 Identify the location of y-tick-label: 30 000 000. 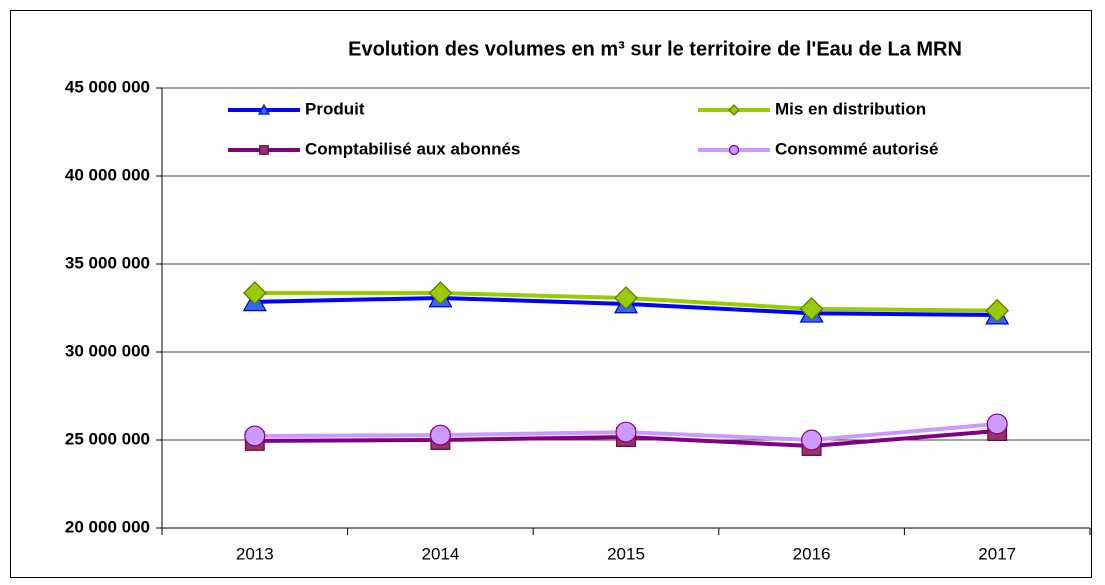
(107, 350).